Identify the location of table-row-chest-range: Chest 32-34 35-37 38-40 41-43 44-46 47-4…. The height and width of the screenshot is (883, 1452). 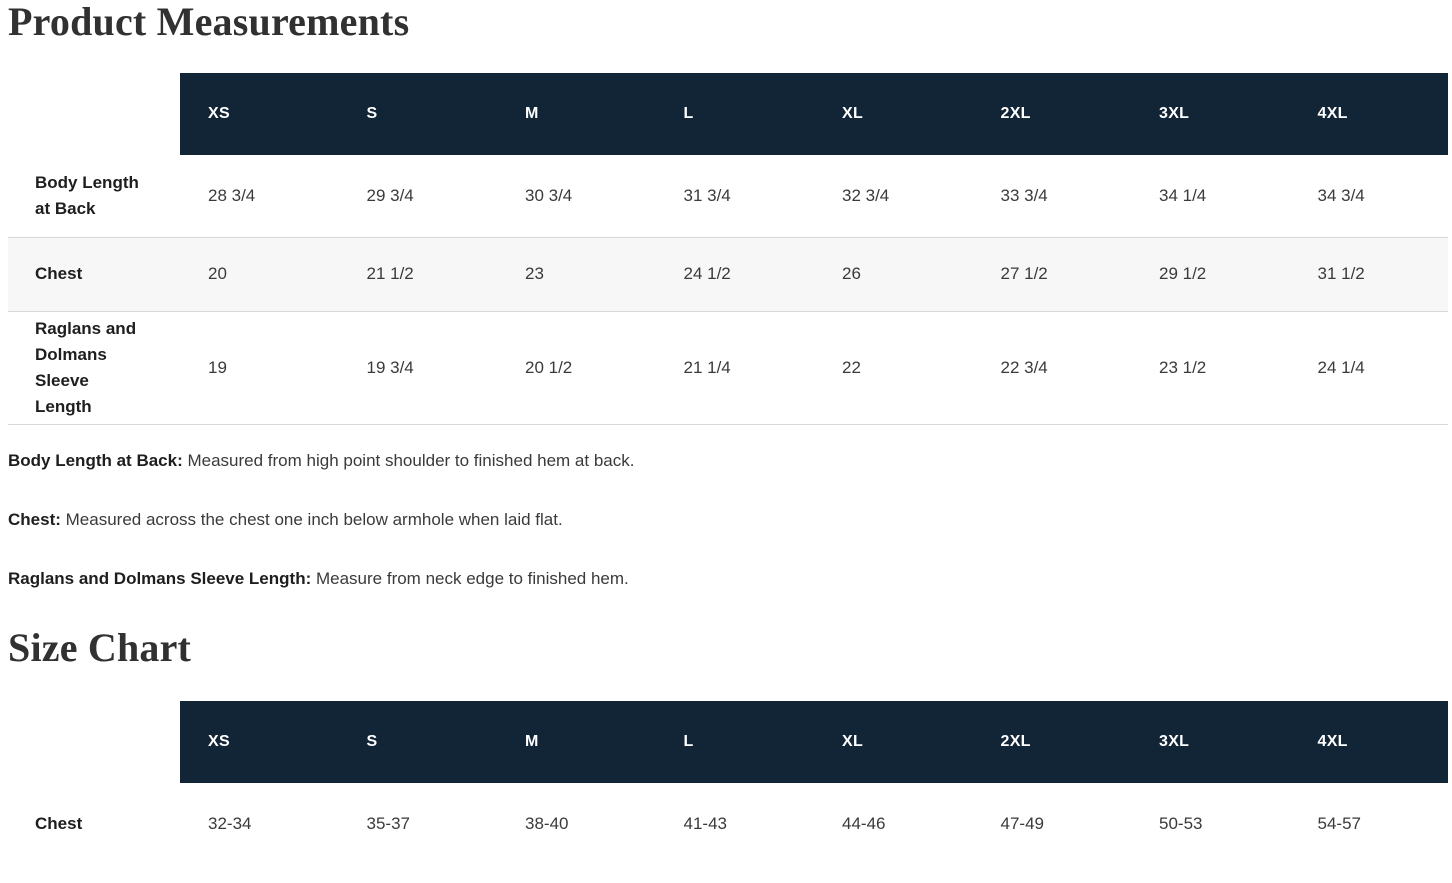
(728, 824).